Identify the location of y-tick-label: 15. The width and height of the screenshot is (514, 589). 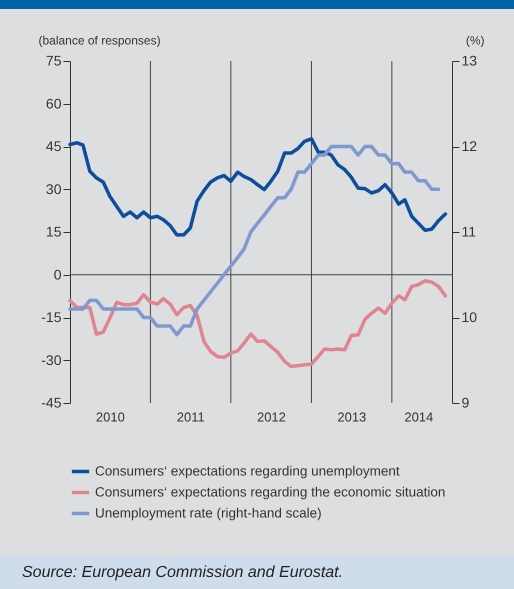
(54, 232).